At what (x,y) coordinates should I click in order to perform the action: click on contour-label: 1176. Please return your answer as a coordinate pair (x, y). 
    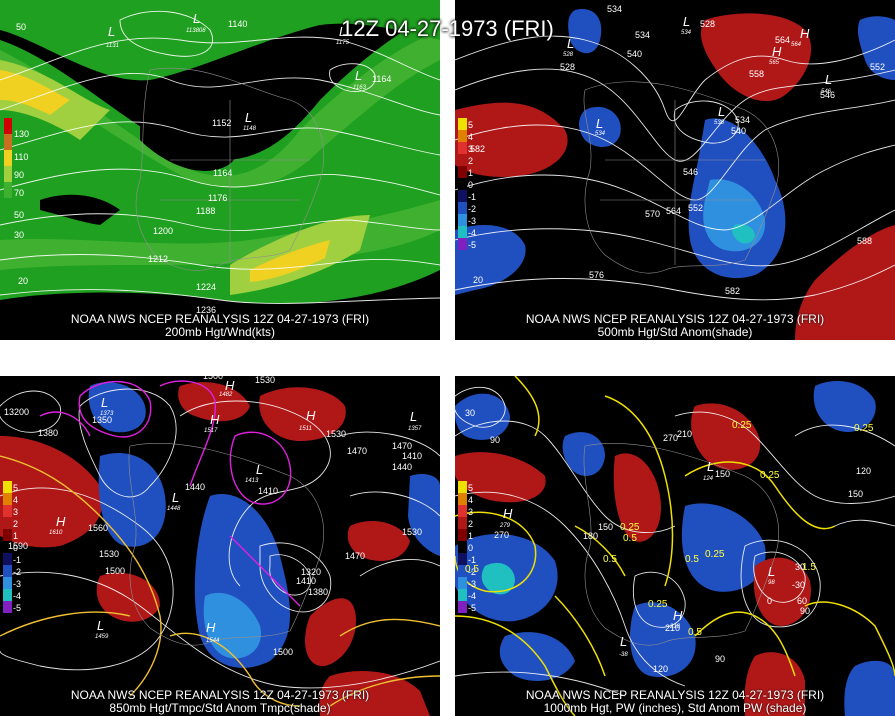
    Looking at the image, I should click on (217, 198).